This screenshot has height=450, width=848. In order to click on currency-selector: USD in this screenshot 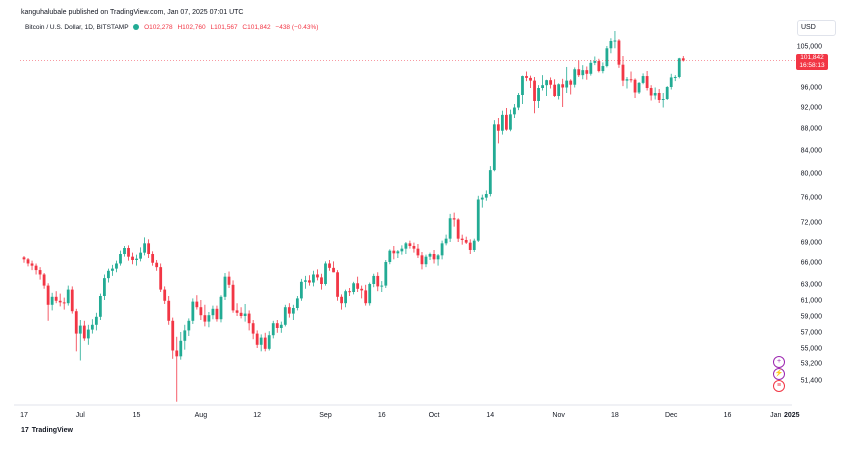, I will do `click(816, 28)`.